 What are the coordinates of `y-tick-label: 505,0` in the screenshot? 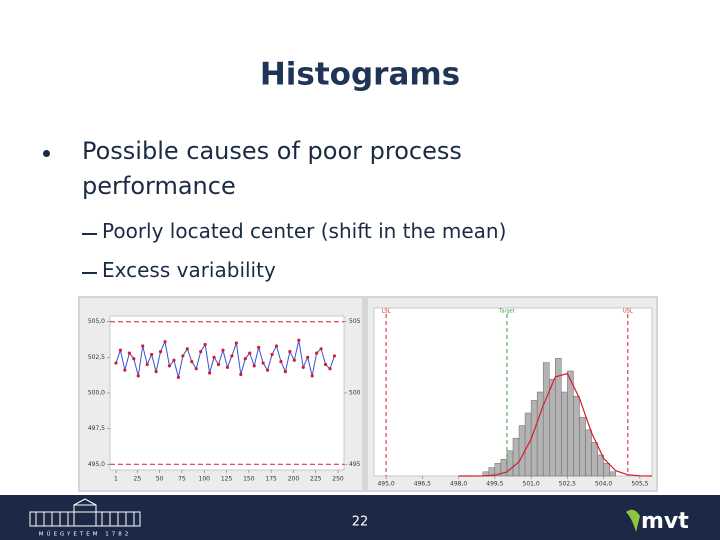 It's located at (96, 321).